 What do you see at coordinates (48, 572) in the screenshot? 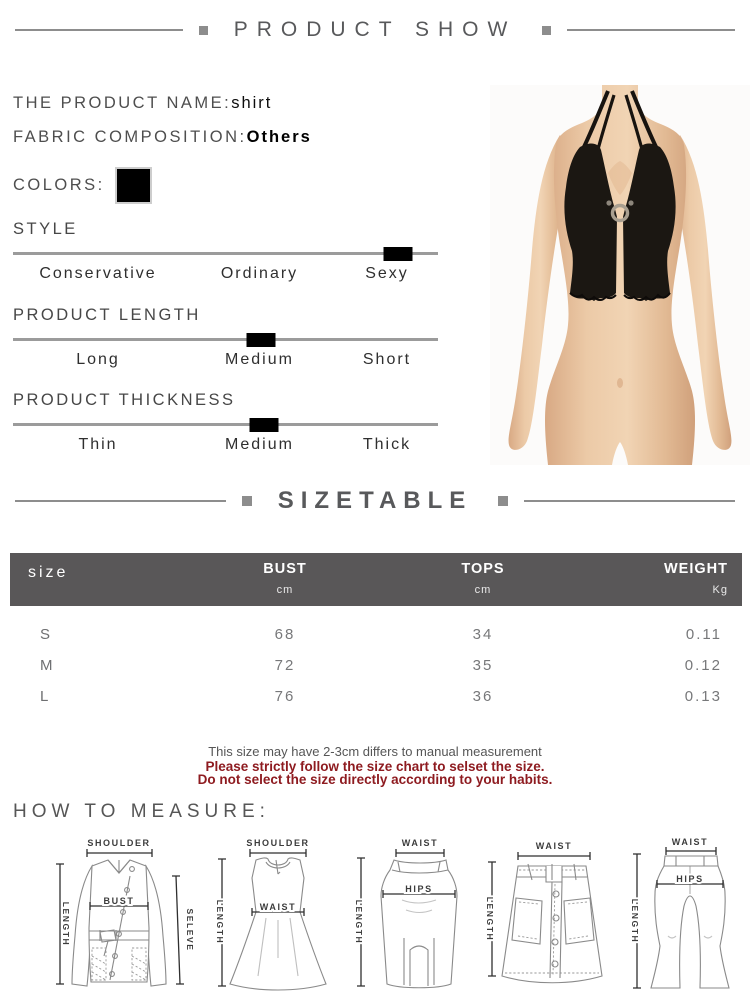
I see `column-size: size` at bounding box center [48, 572].